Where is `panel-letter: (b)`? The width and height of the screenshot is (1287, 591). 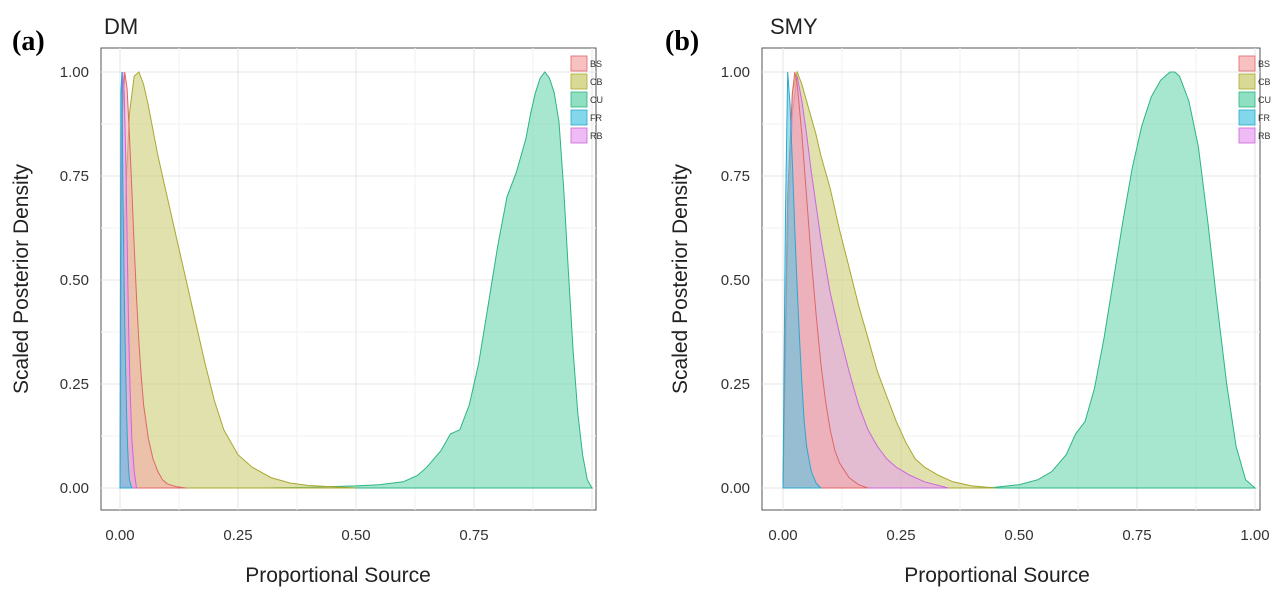
panel-letter: (b) is located at coordinates (682, 41).